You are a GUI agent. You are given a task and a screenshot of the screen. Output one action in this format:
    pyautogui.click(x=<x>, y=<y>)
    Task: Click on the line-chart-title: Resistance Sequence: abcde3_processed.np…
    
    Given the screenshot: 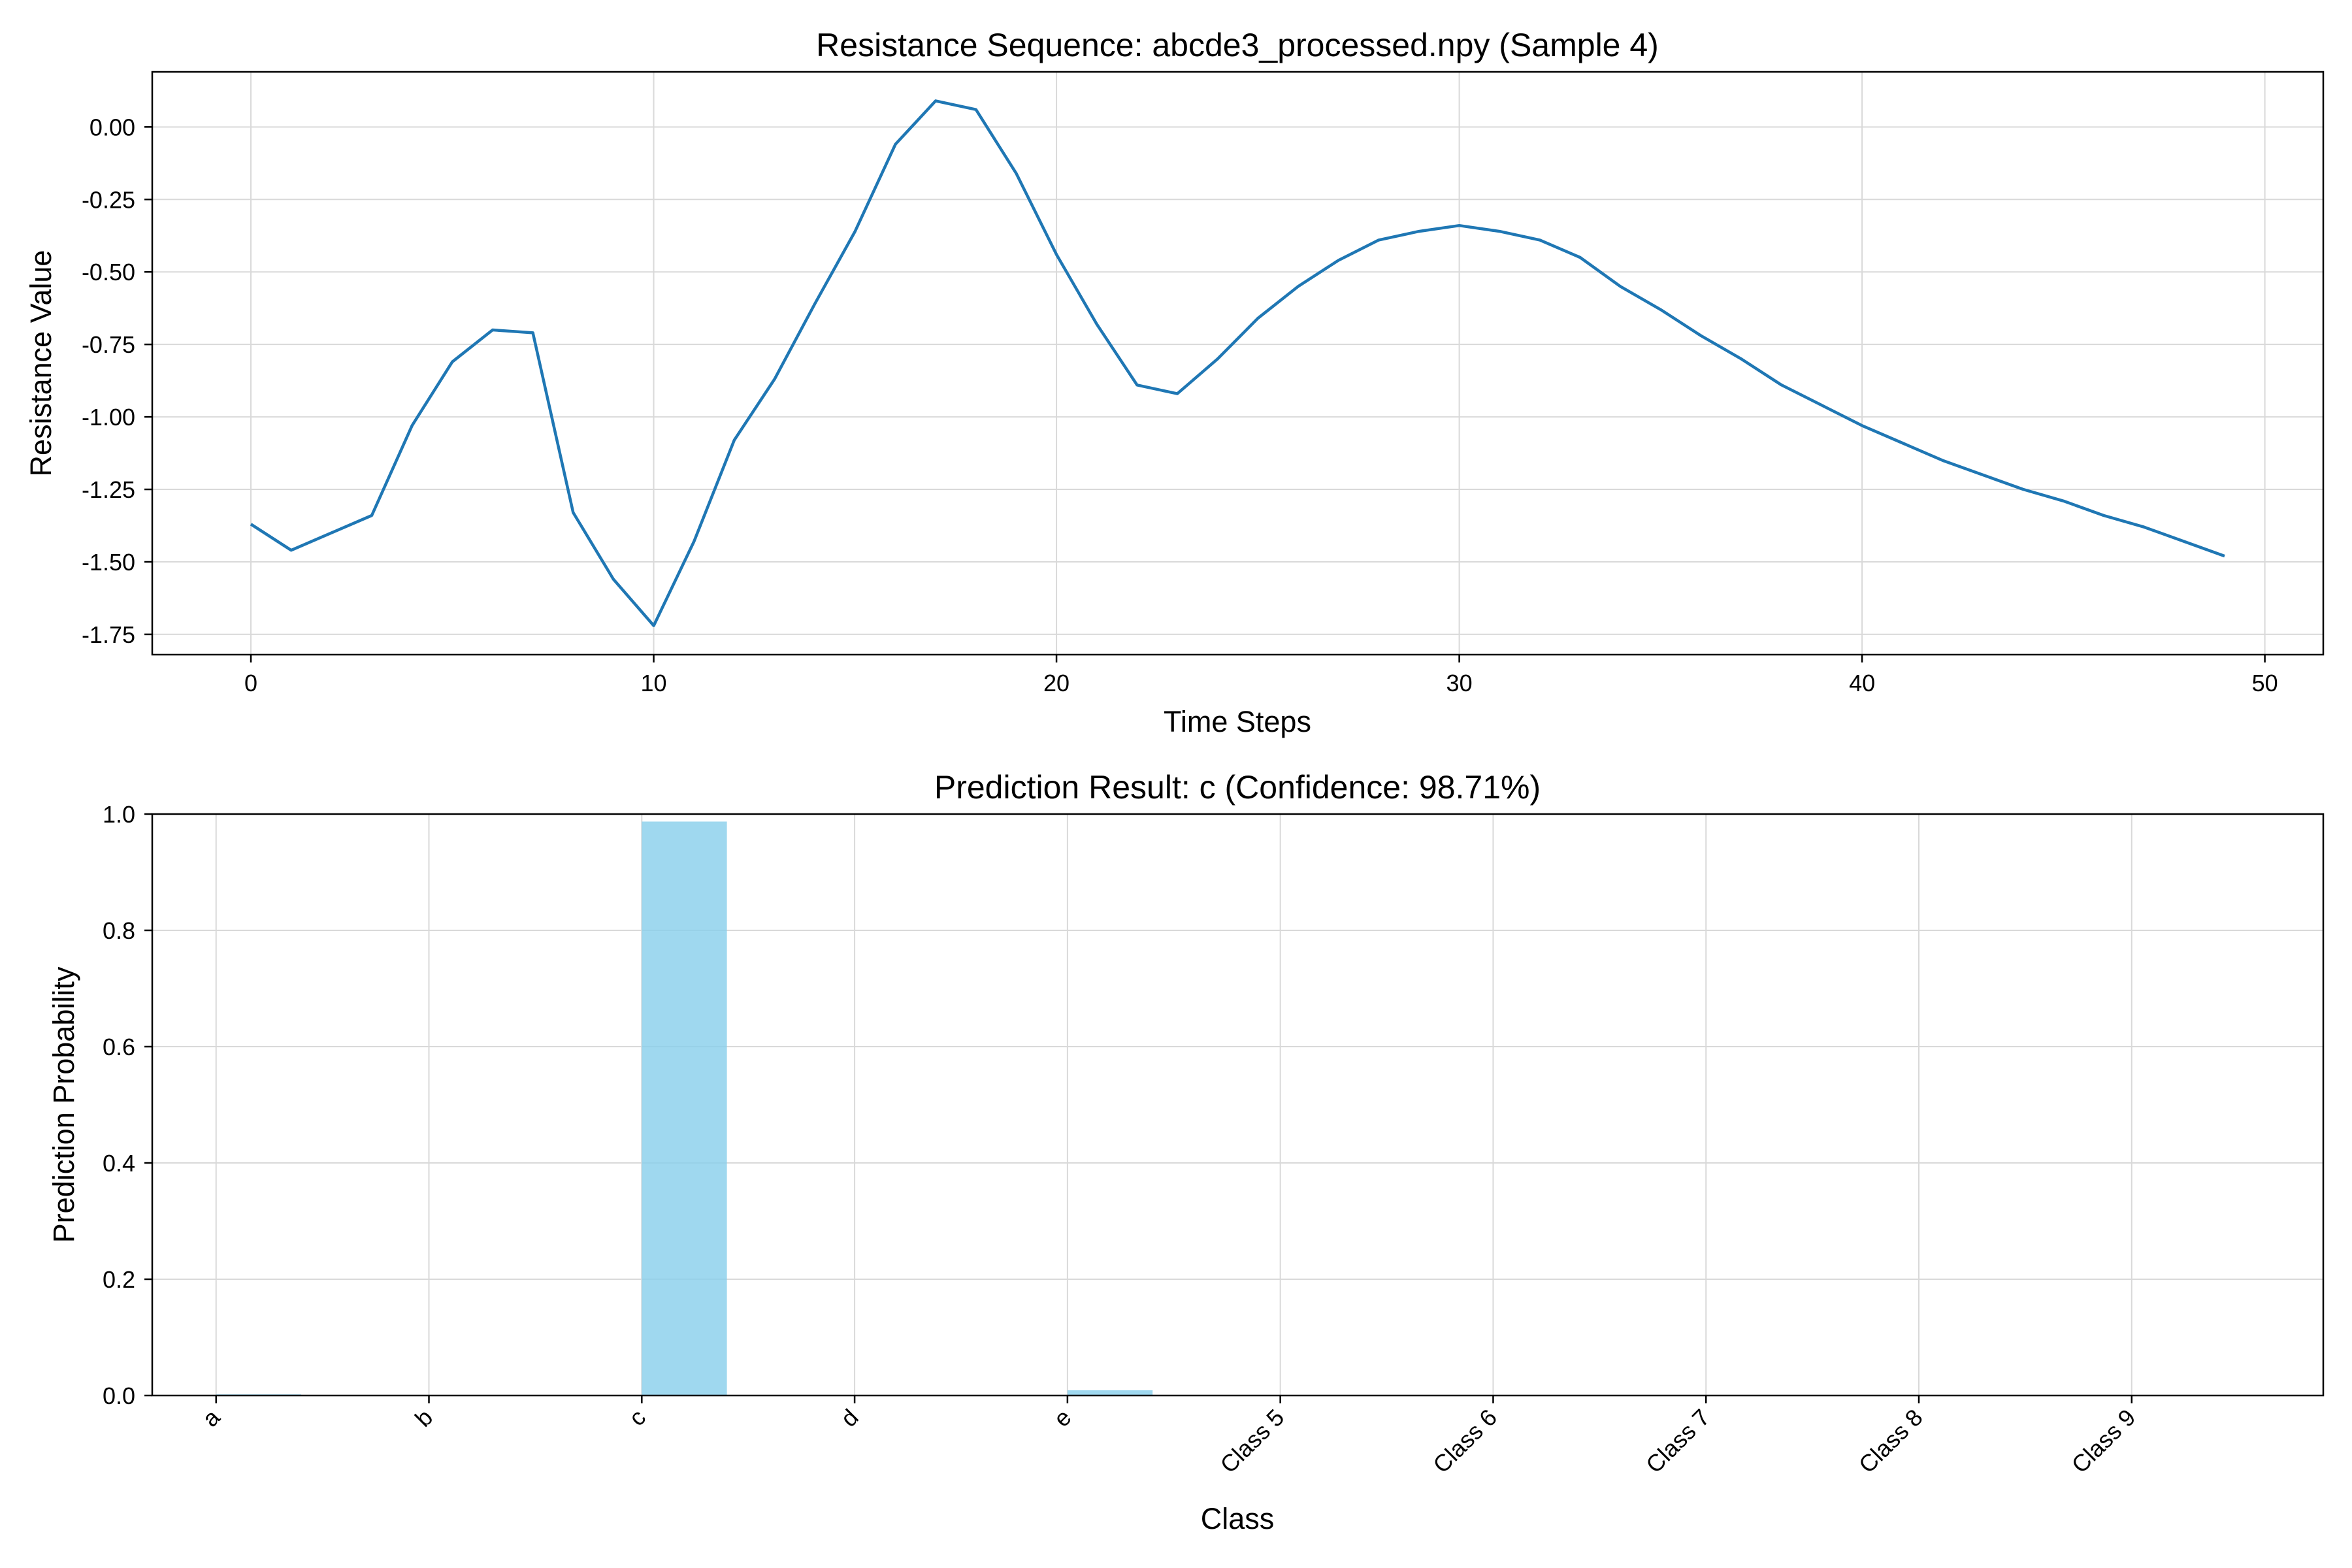 What is the action you would take?
    pyautogui.click(x=1237, y=45)
    